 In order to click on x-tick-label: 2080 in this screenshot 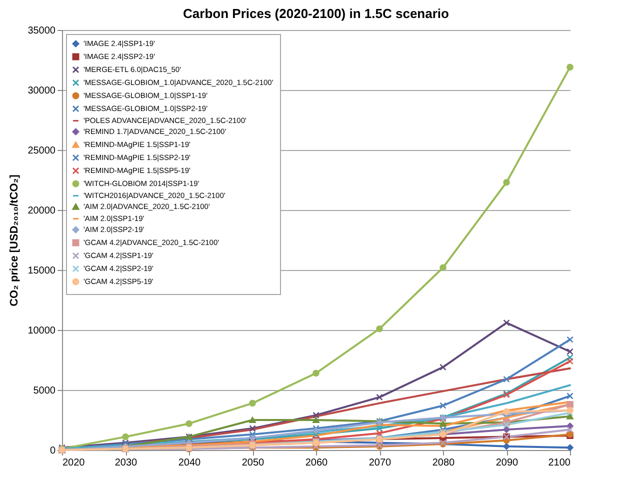, I will do `click(444, 463)`.